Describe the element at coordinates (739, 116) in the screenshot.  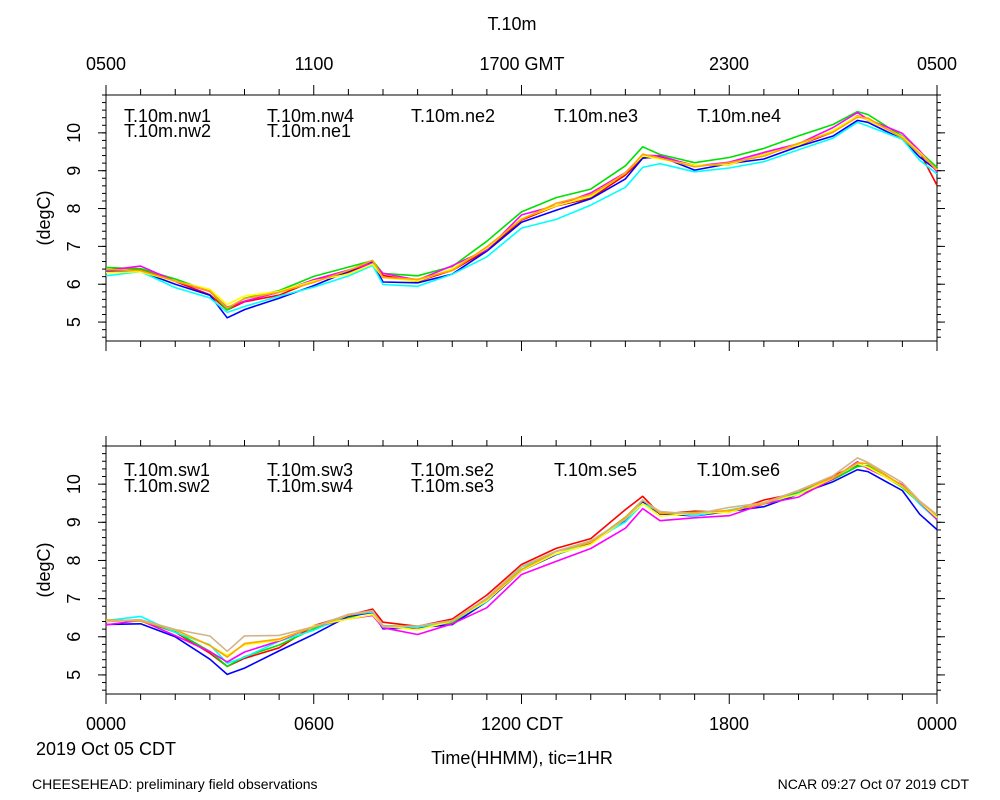
I see `legend-entry: T.10m.ne4` at that location.